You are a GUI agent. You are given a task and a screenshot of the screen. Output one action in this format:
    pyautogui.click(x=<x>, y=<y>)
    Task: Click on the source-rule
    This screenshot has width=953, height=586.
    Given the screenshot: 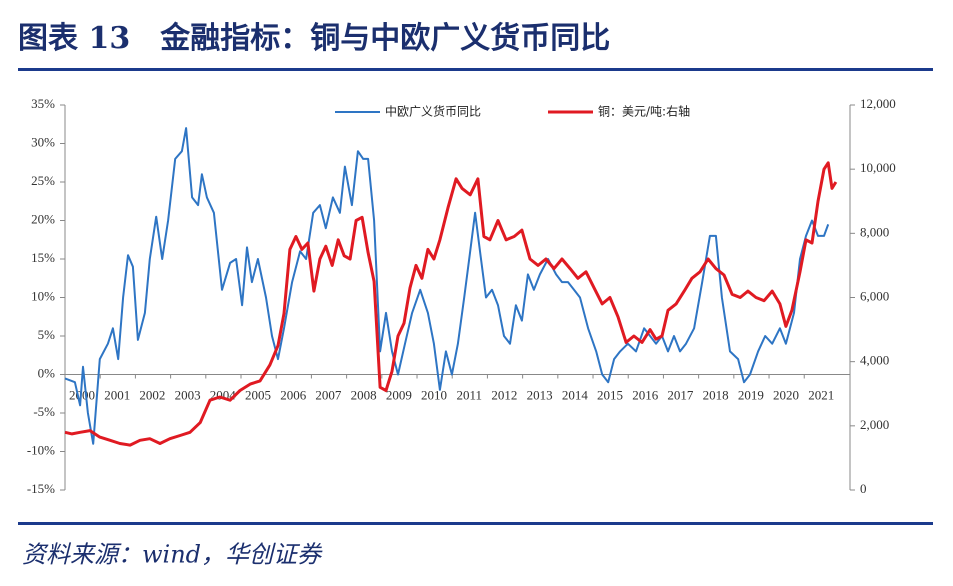 What is the action you would take?
    pyautogui.click(x=475, y=523)
    